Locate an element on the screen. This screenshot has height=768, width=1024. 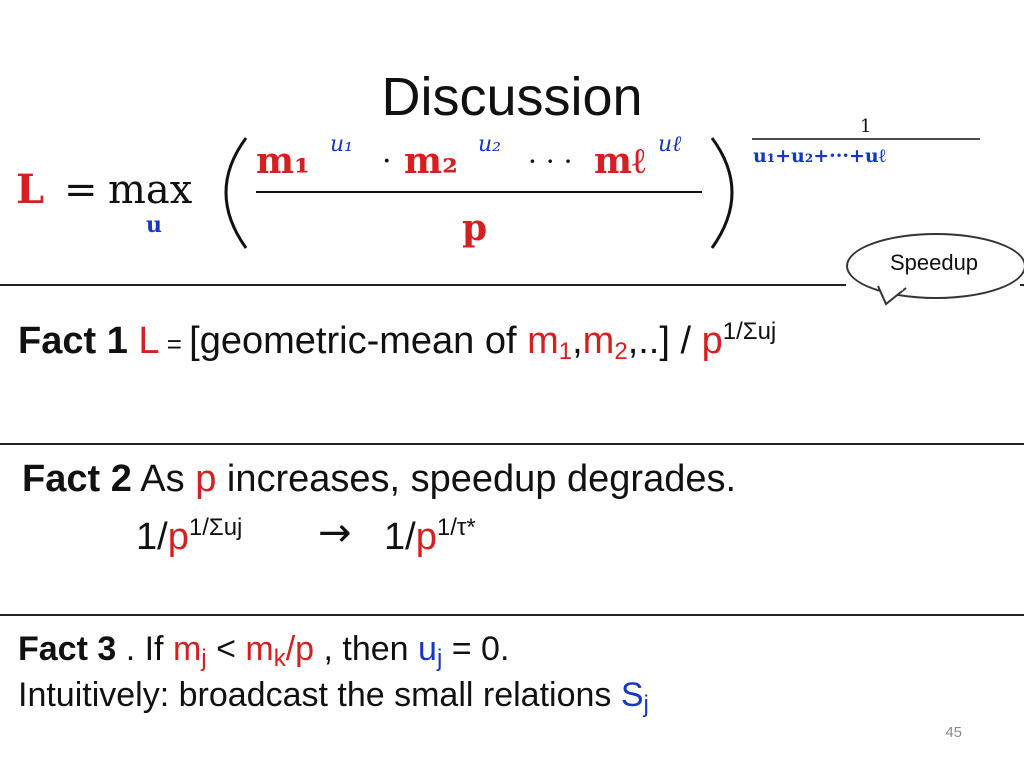
fact1-eq: = is located at coordinates (174, 344).